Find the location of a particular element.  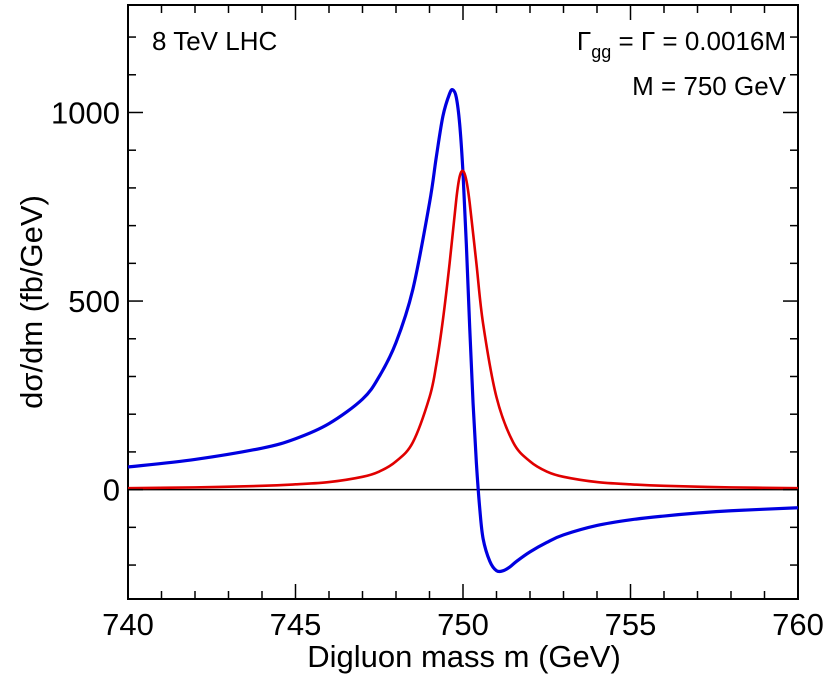

y-axis-title: dσ/dm (fb/GeV) is located at coordinates (31, 302).